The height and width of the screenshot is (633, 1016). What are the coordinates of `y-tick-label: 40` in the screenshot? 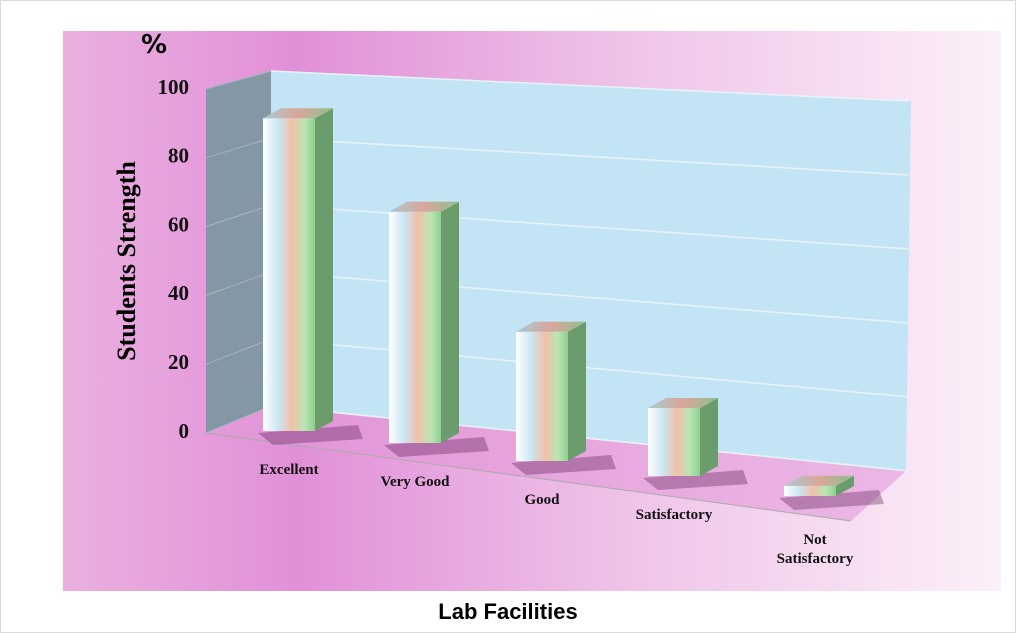 It's located at (178, 293).